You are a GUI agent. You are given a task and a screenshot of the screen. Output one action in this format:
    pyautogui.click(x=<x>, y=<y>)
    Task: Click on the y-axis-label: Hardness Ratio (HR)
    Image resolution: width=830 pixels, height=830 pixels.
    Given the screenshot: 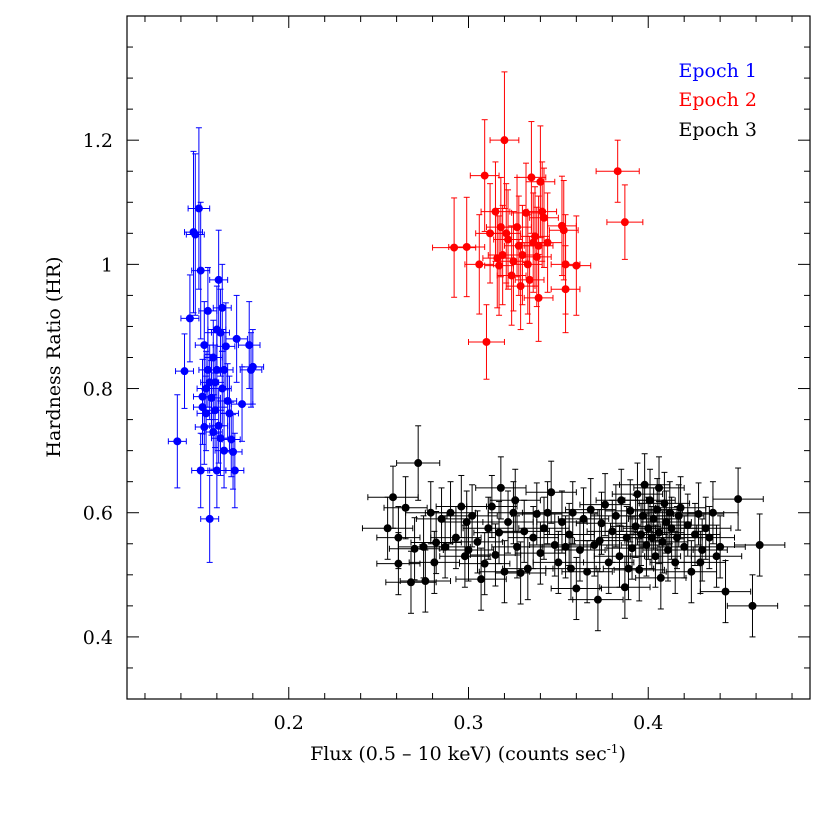 What is the action you would take?
    pyautogui.click(x=54, y=356)
    